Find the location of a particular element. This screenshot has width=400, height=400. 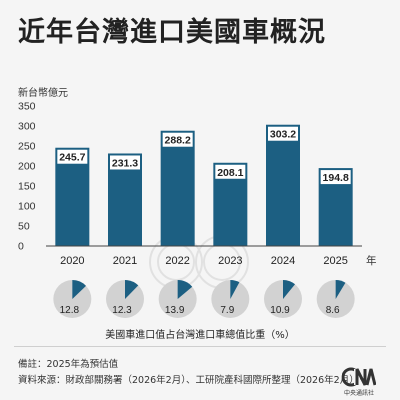

bar-value-label-2021: 231.3 is located at coordinates (125, 163).